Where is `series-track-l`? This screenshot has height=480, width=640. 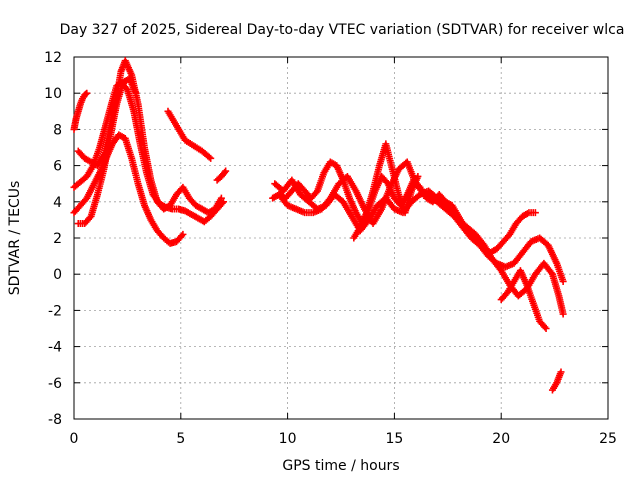 series-track-l is located at coordinates (523, 299).